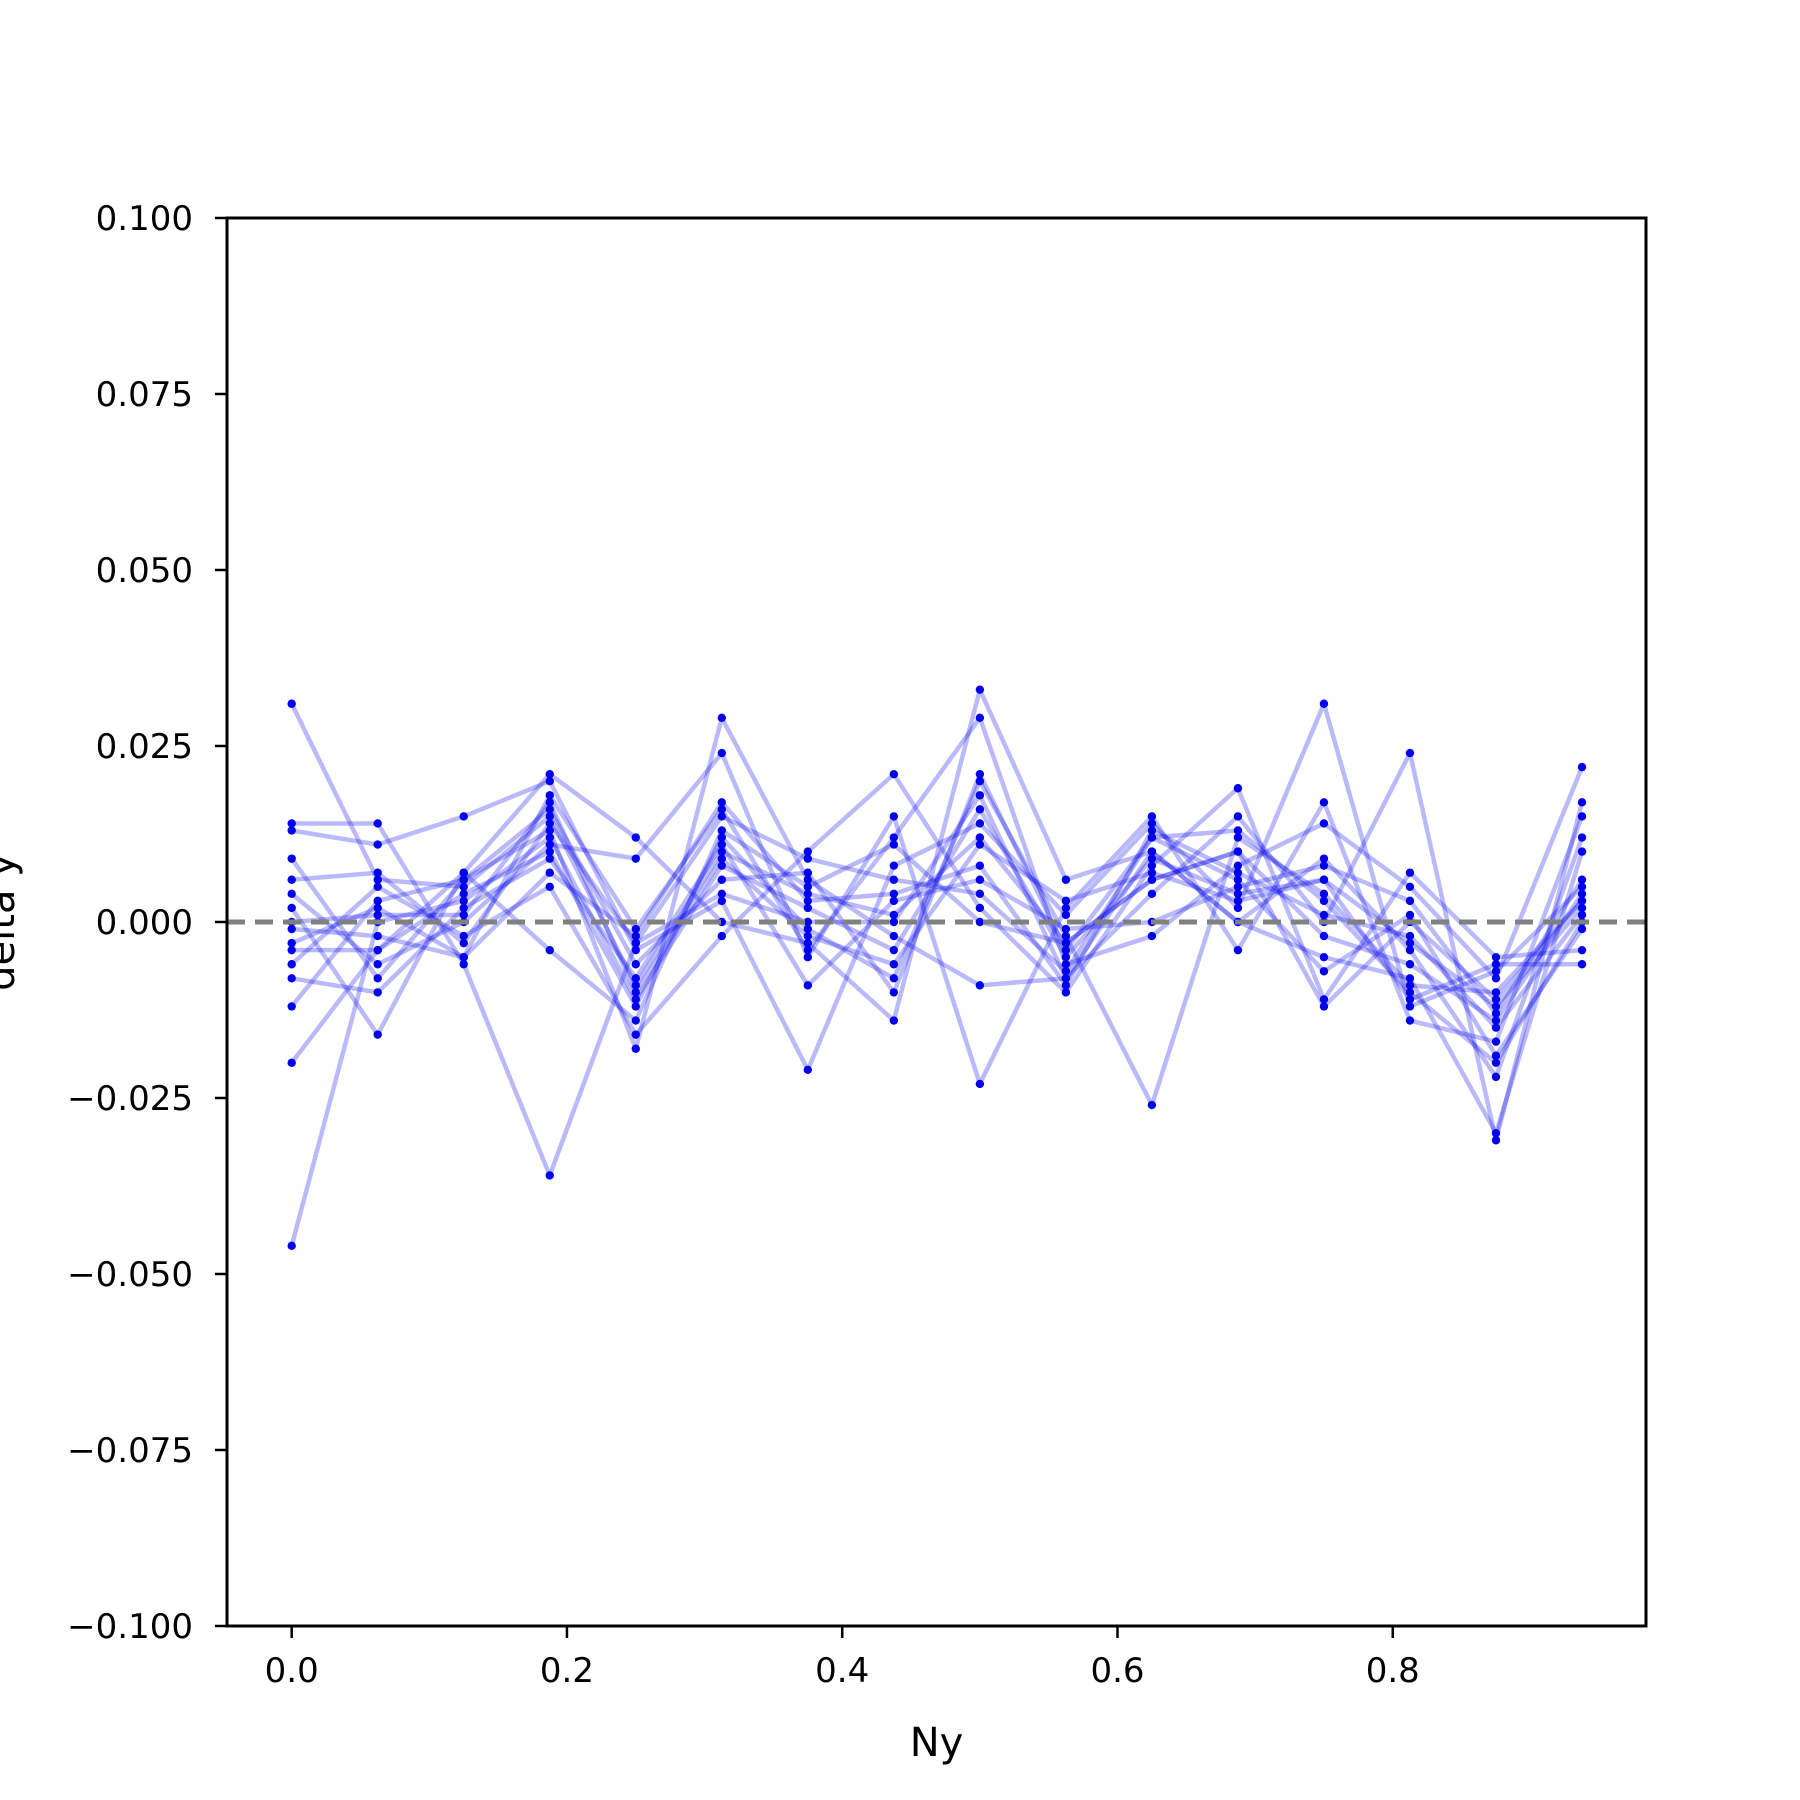  I want to click on y-tick-label: 0.100, so click(144, 219).